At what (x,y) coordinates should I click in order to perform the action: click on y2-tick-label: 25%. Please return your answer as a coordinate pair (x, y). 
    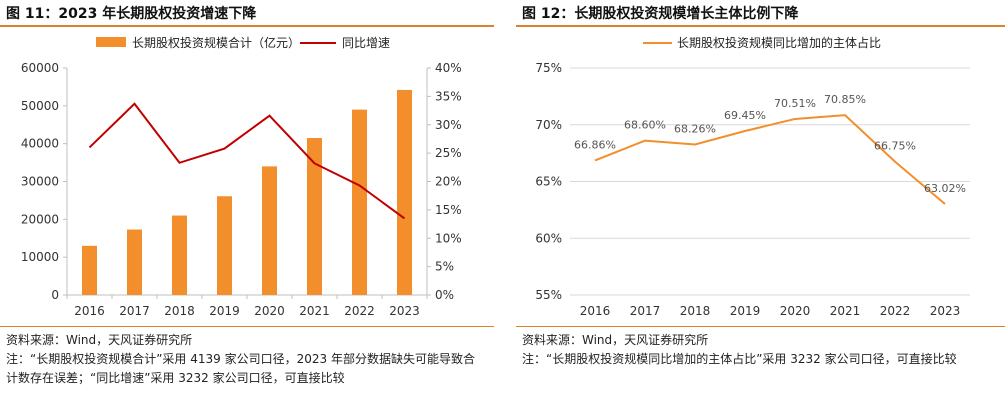
    Looking at the image, I should click on (448, 153).